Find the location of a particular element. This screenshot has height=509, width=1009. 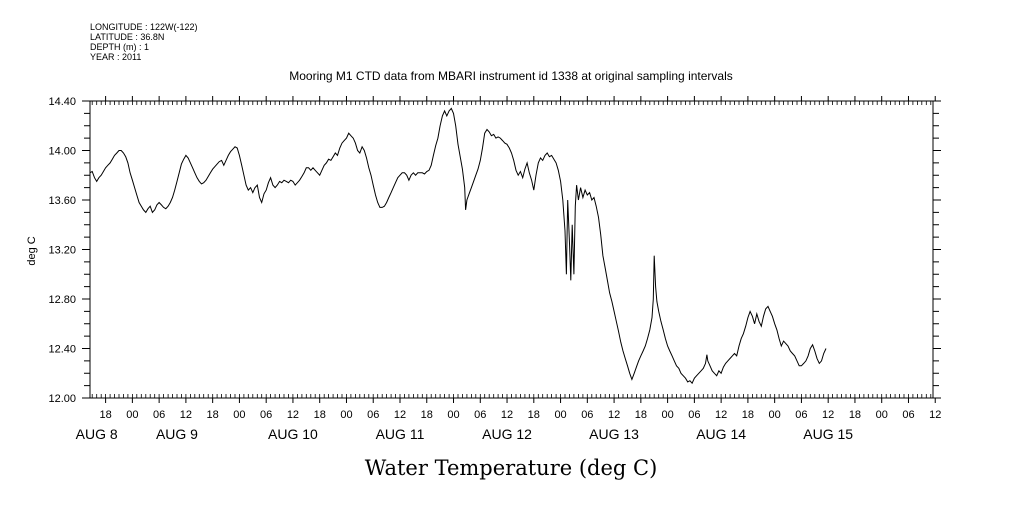

x-day-label: AUG 8 is located at coordinates (97, 434).